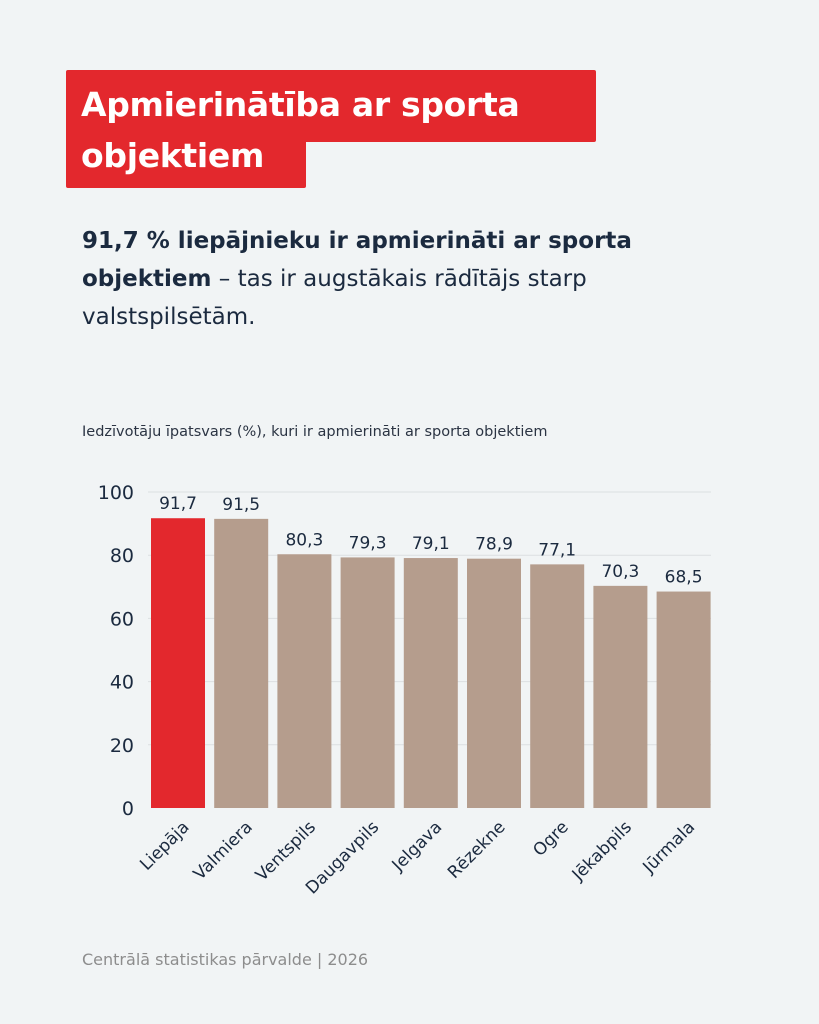 This screenshot has height=1024, width=819. What do you see at coordinates (494, 683) in the screenshot?
I see `bar-rēzekne` at bounding box center [494, 683].